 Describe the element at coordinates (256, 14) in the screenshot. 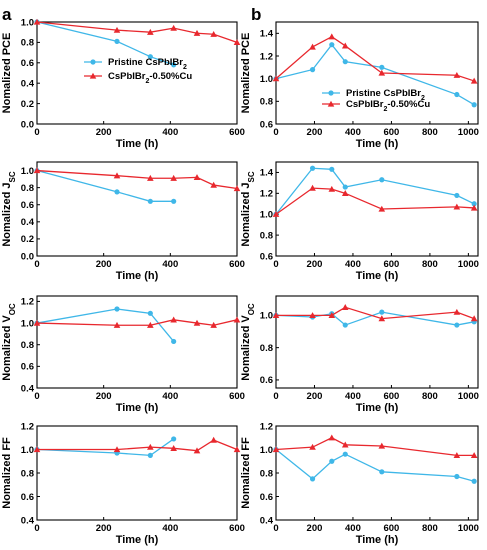

I see `panel-letter-b: b` at that location.